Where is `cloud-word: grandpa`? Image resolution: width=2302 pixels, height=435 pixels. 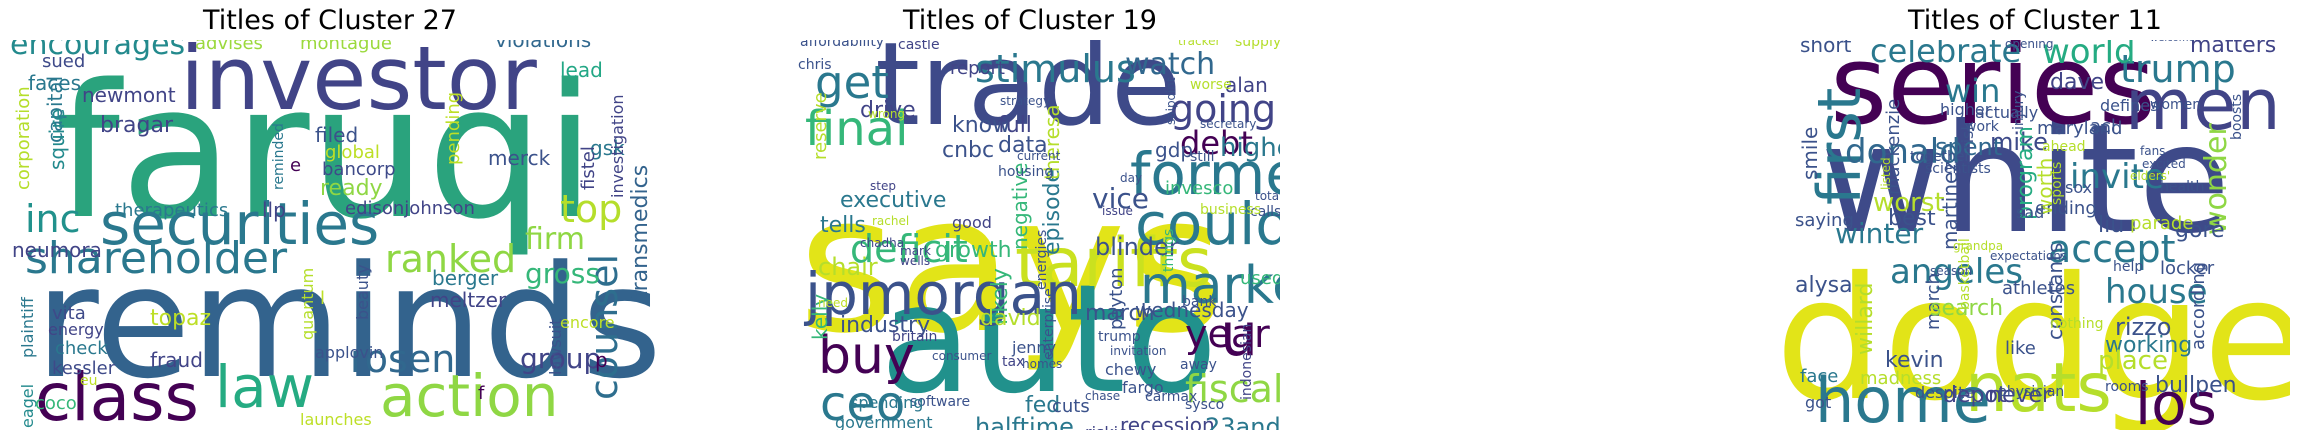 cloud-word: grandpa is located at coordinates (1978, 246).